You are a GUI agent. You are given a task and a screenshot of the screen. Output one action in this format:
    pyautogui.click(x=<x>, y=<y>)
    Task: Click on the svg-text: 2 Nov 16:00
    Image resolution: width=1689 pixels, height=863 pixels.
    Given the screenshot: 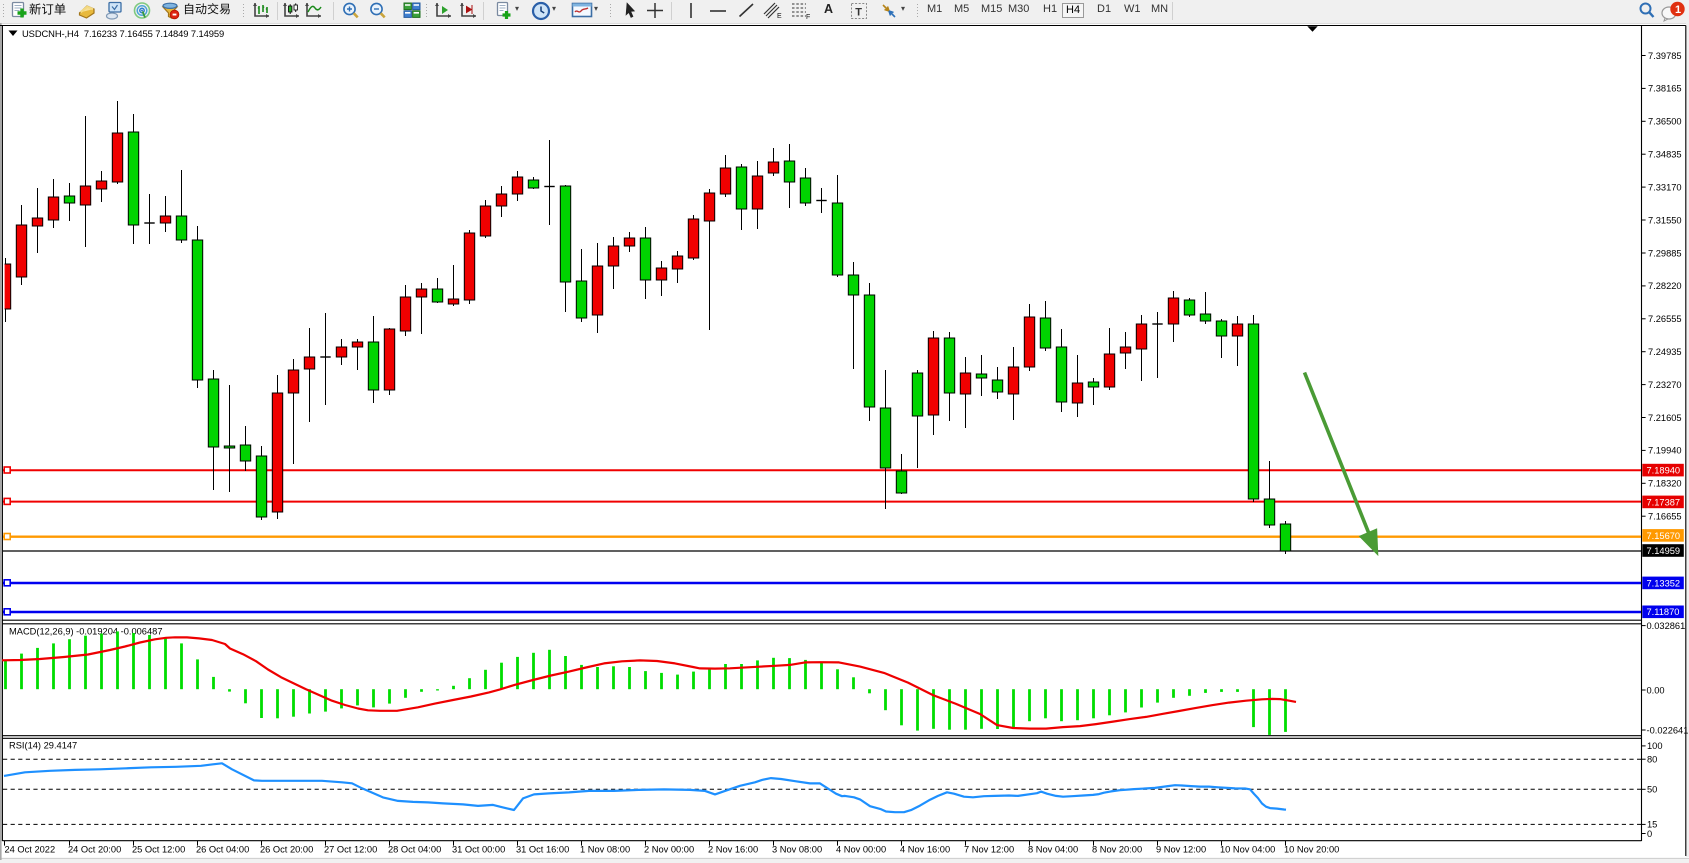 What is the action you would take?
    pyautogui.click(x=733, y=850)
    